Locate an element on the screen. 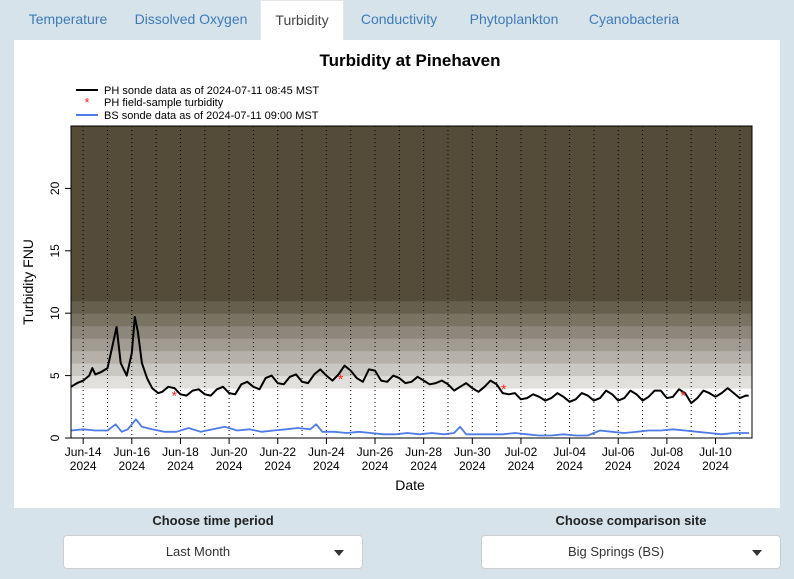  series-ph-sonde-line is located at coordinates (410, 360).